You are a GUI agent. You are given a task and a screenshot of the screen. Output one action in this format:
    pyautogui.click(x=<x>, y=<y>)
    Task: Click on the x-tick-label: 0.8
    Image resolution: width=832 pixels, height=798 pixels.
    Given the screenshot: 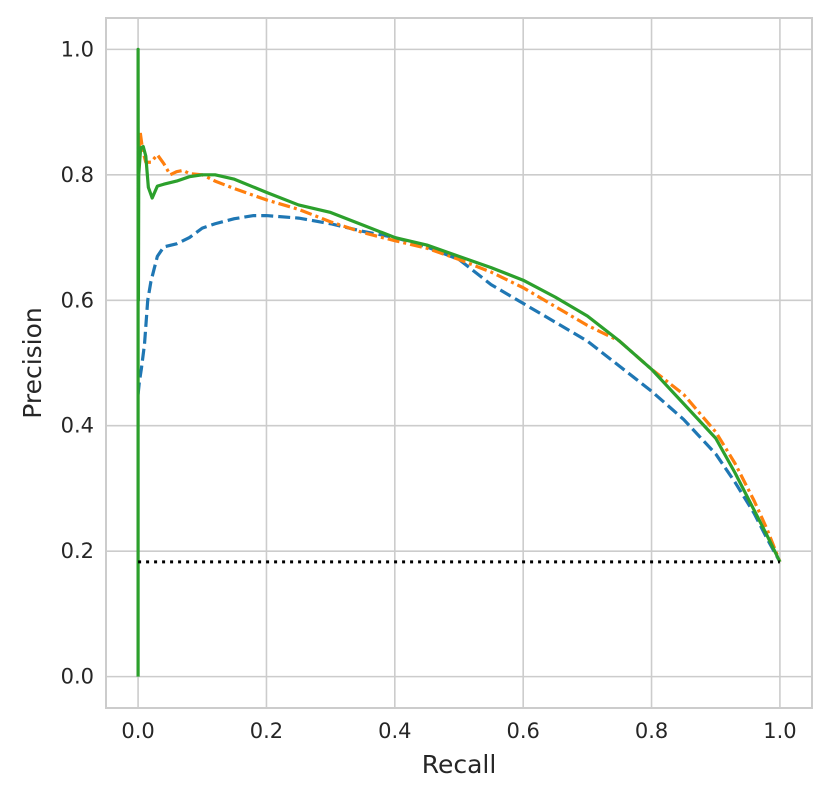 What is the action you would take?
    pyautogui.click(x=651, y=731)
    